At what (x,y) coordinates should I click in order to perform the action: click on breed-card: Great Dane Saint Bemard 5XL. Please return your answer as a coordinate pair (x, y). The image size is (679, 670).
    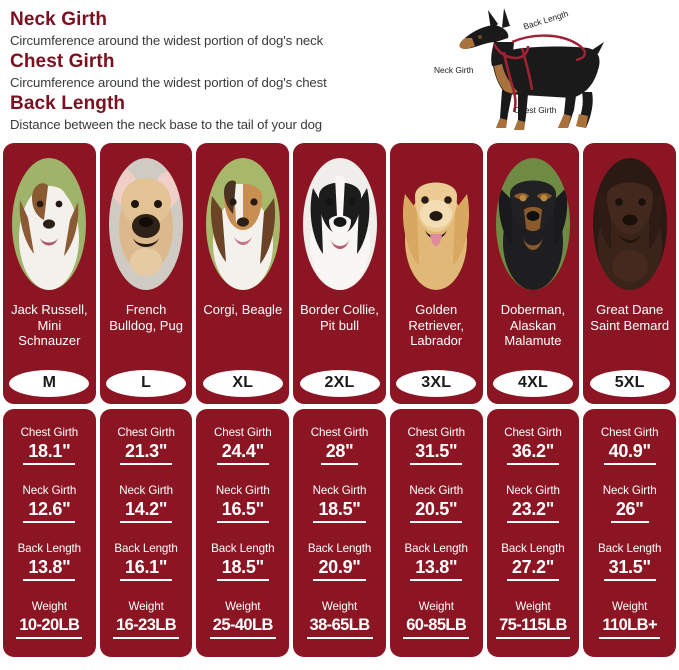
    Looking at the image, I should click on (630, 273).